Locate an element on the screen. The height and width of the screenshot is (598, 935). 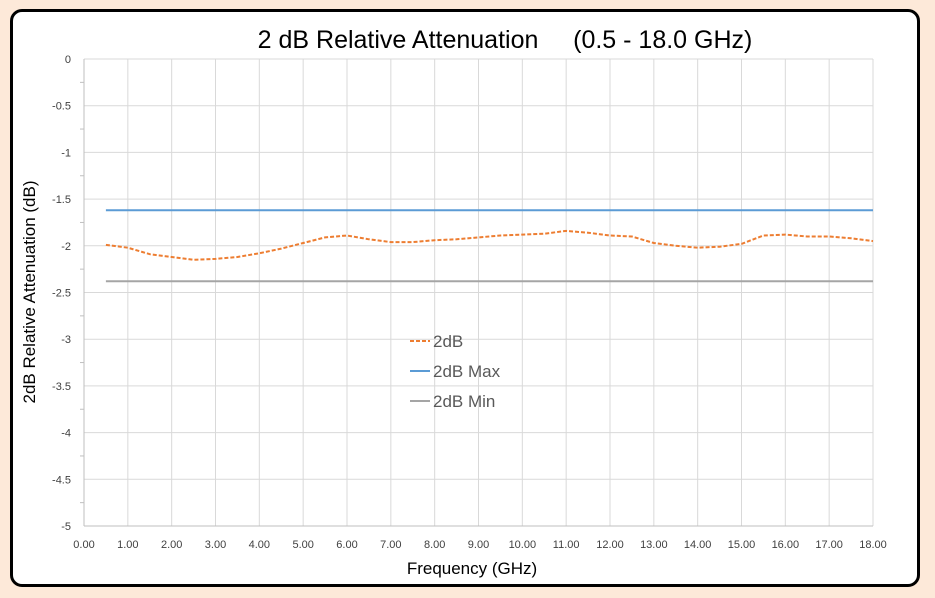
series-group is located at coordinates (489, 246).